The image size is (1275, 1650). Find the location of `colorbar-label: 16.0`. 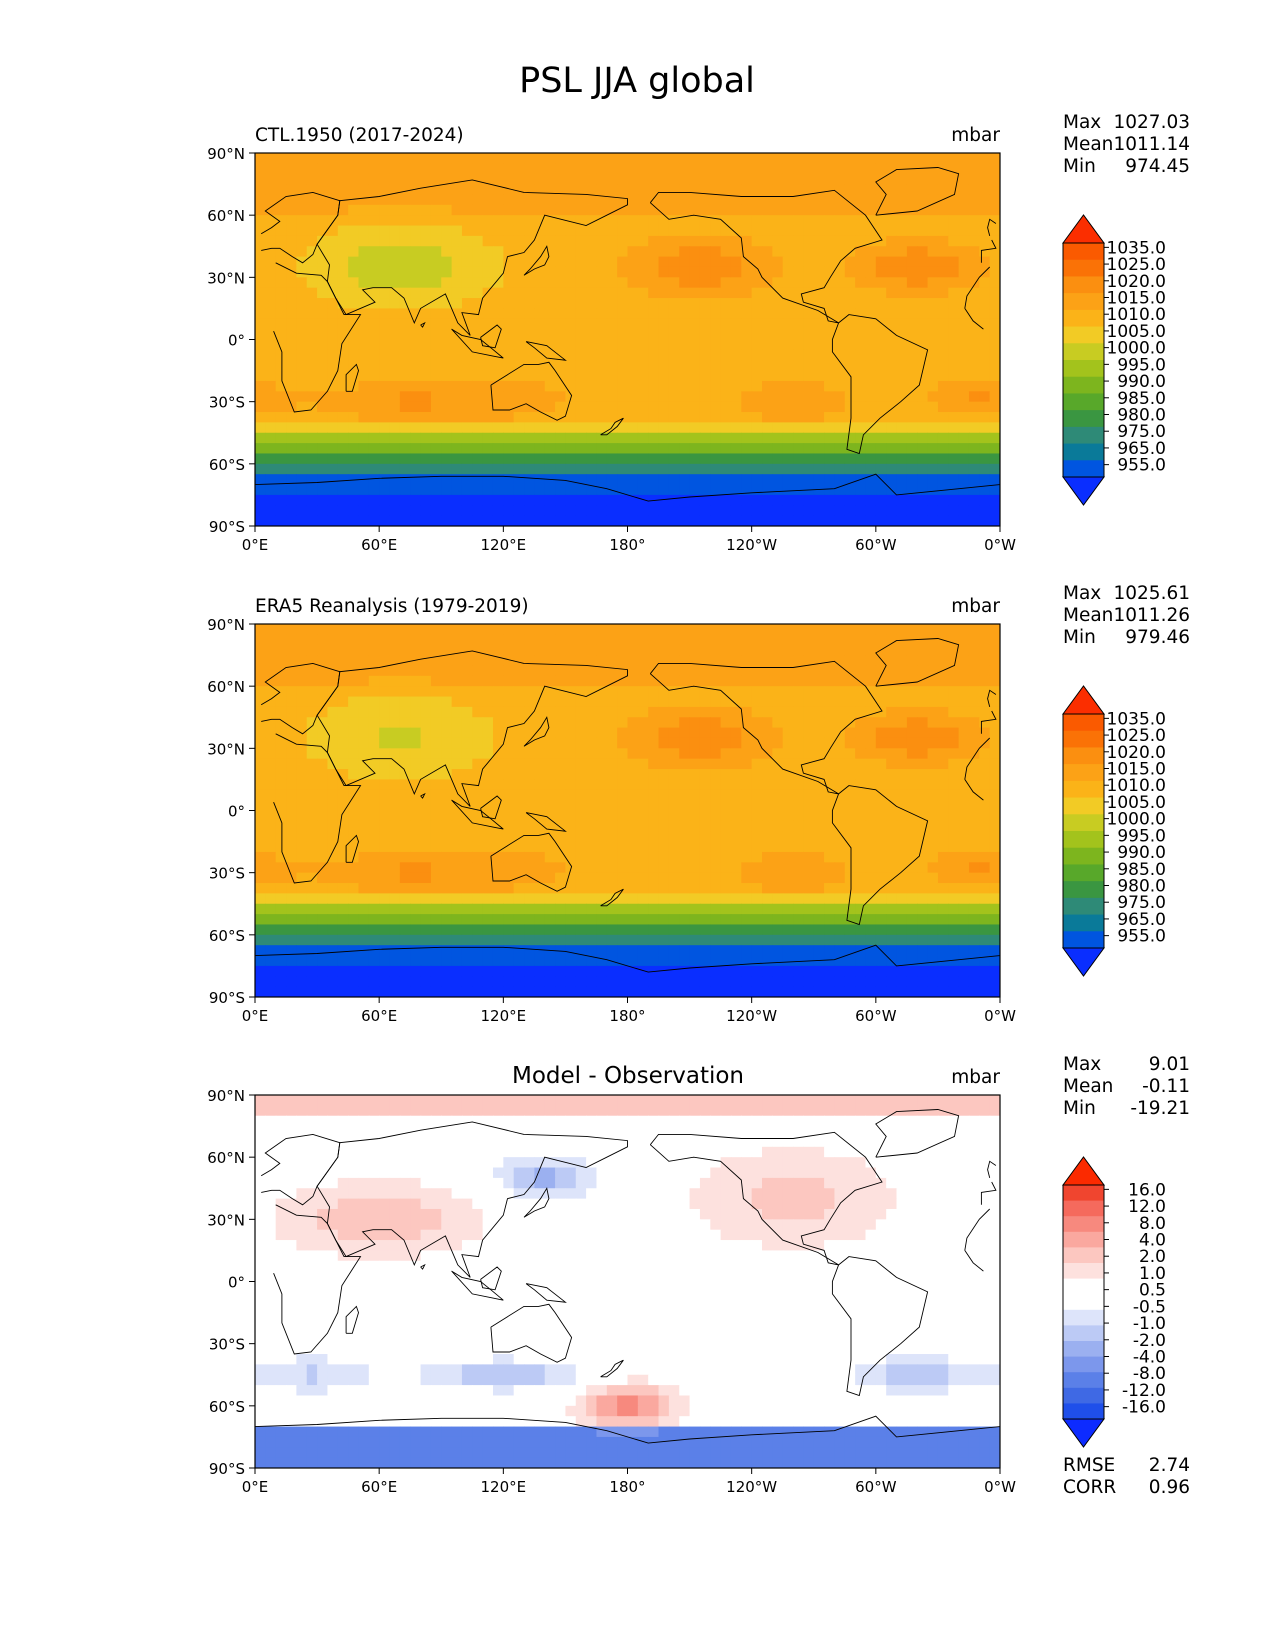

colorbar-label: 16.0 is located at coordinates (1147, 1190).